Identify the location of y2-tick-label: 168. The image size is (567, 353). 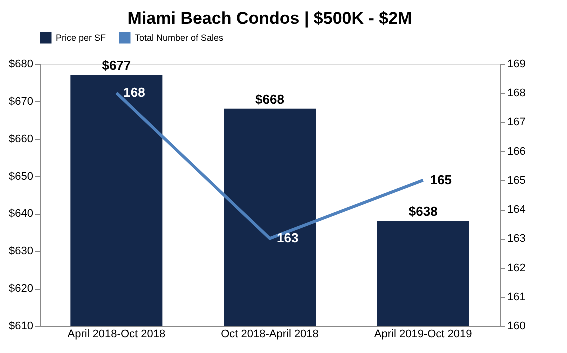
(517, 94).